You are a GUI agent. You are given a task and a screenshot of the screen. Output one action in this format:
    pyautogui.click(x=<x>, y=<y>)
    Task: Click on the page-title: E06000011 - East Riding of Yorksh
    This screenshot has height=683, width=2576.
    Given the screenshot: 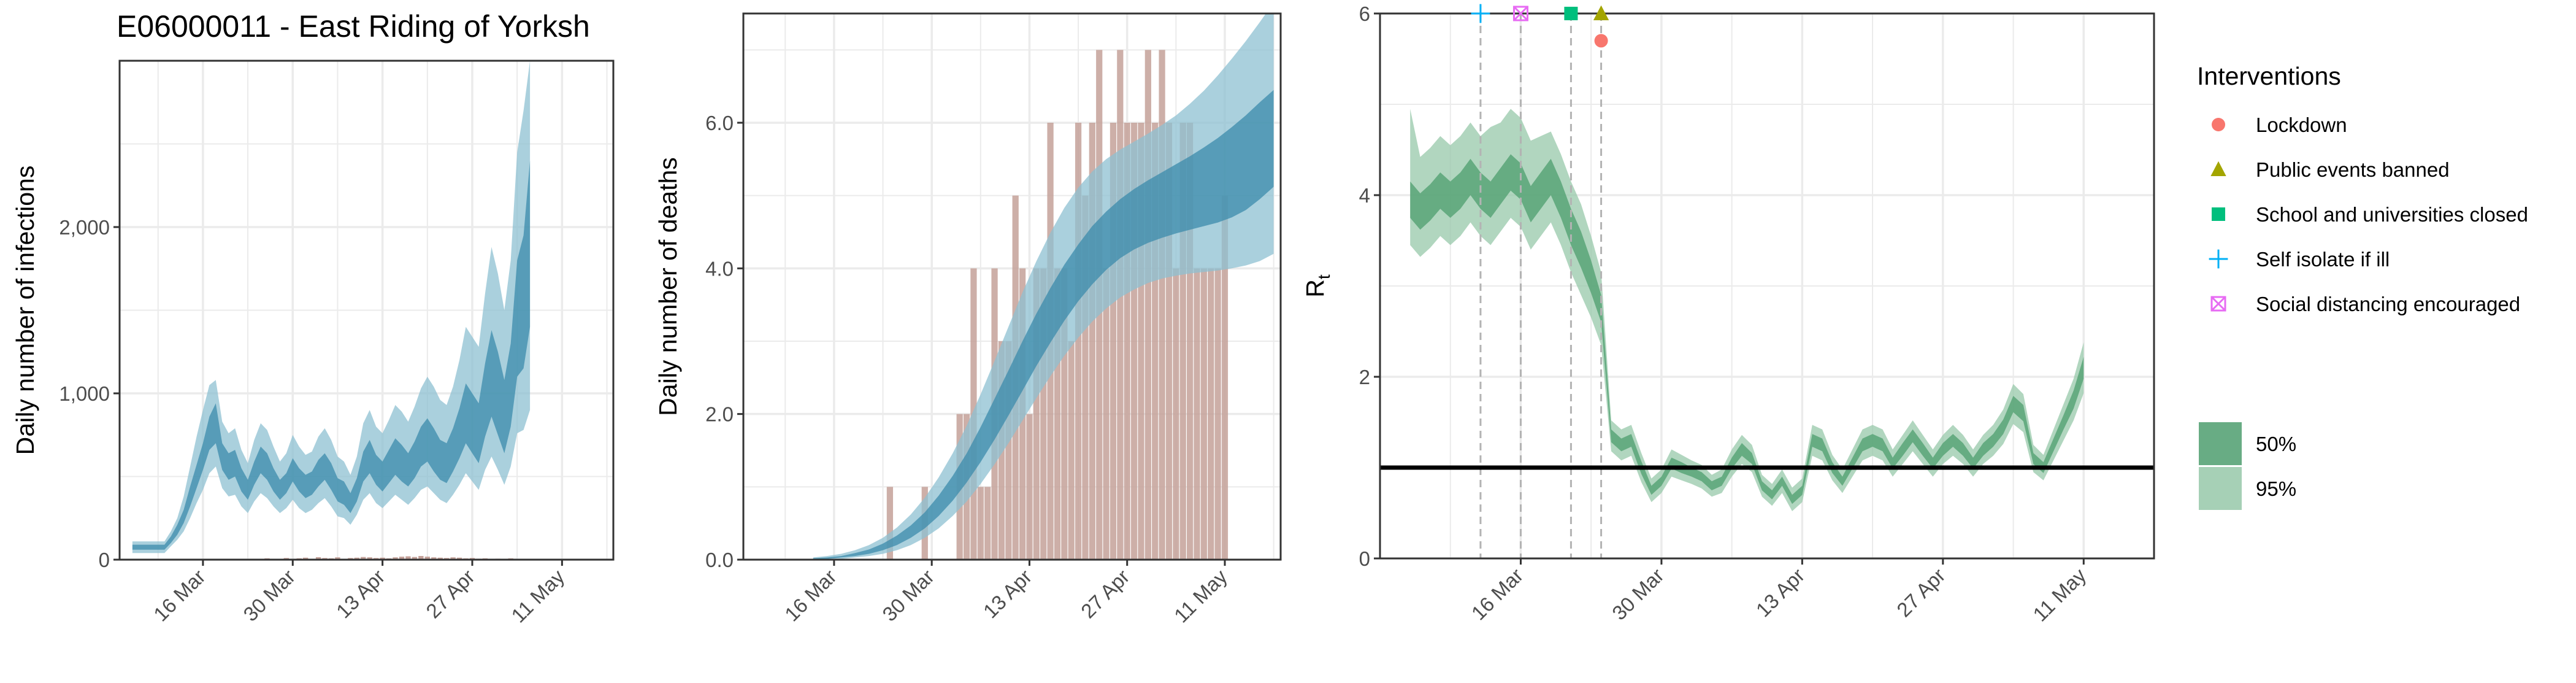 What is the action you would take?
    pyautogui.click(x=353, y=26)
    